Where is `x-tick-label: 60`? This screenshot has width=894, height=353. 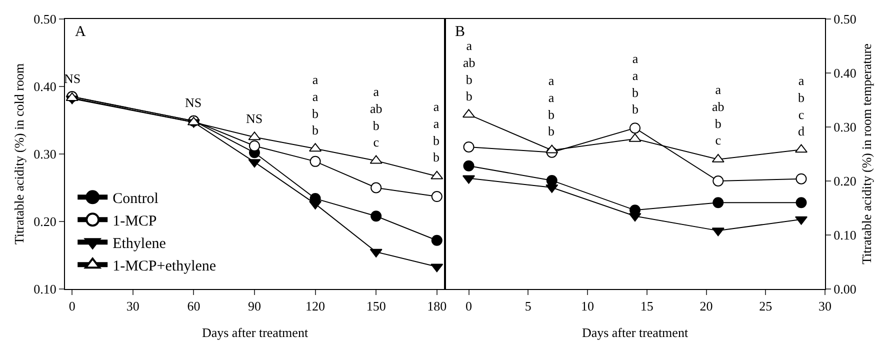 x-tick-label: 60 is located at coordinates (193, 306).